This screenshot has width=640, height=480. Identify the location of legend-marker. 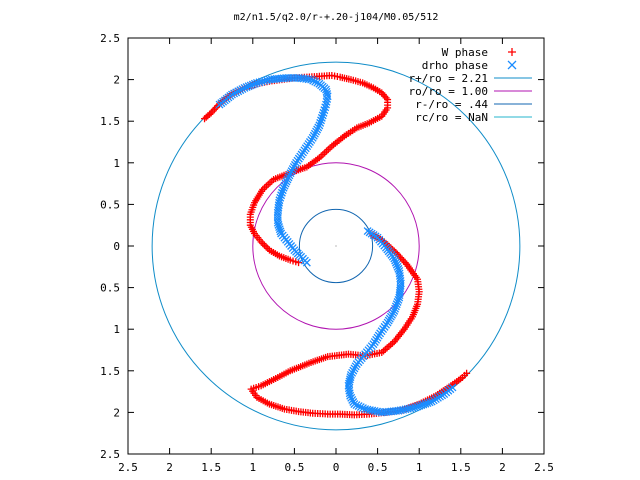
(512, 65).